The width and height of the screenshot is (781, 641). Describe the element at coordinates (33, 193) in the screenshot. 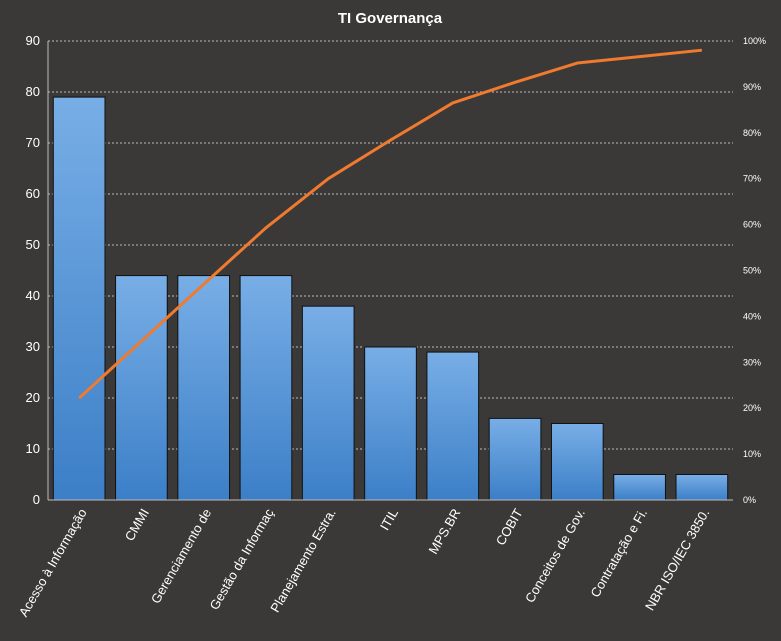

I see `y-tick-label: 60` at that location.